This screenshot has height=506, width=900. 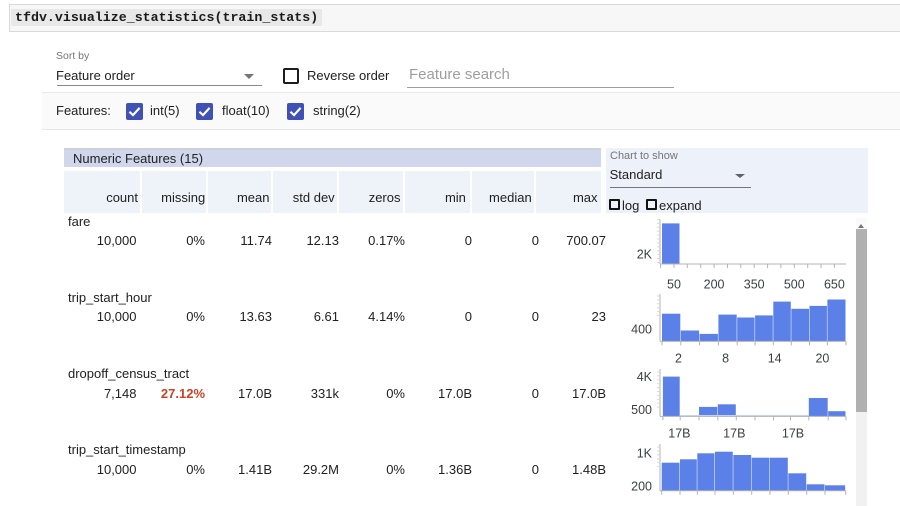 What do you see at coordinates (641, 330) in the screenshot?
I see `svg-text: 400` at bounding box center [641, 330].